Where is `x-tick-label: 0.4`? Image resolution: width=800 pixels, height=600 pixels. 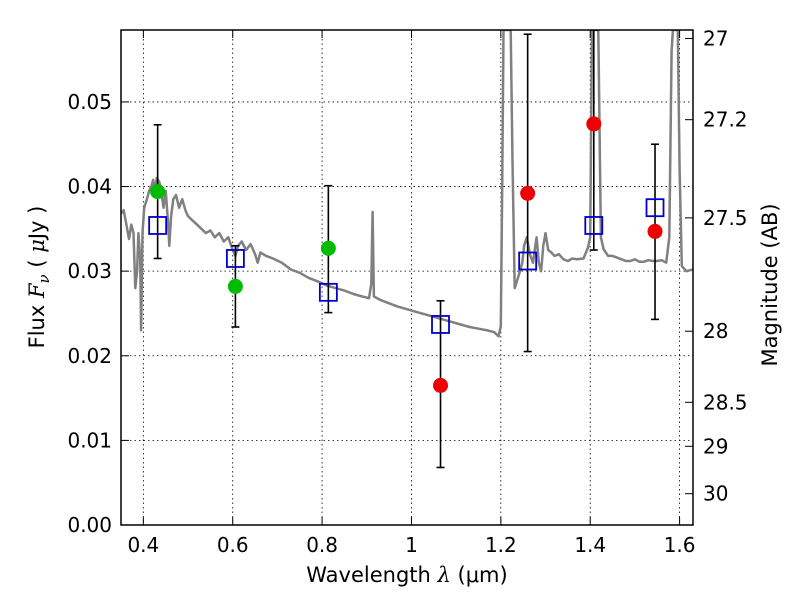 x-tick-label: 0.4 is located at coordinates (143, 545).